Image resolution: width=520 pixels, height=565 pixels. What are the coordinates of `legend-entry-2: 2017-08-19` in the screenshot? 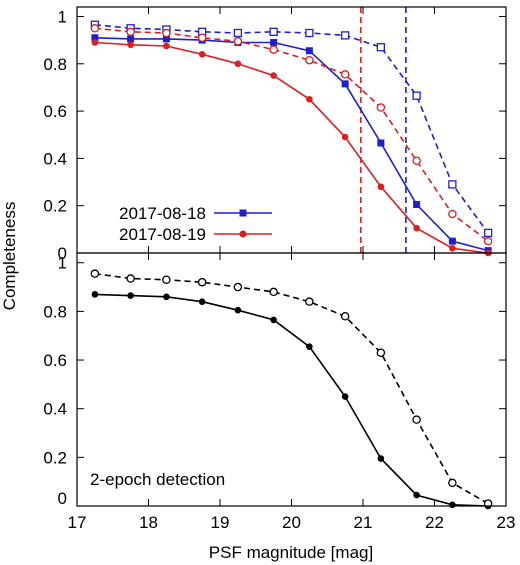 It's located at (195, 234).